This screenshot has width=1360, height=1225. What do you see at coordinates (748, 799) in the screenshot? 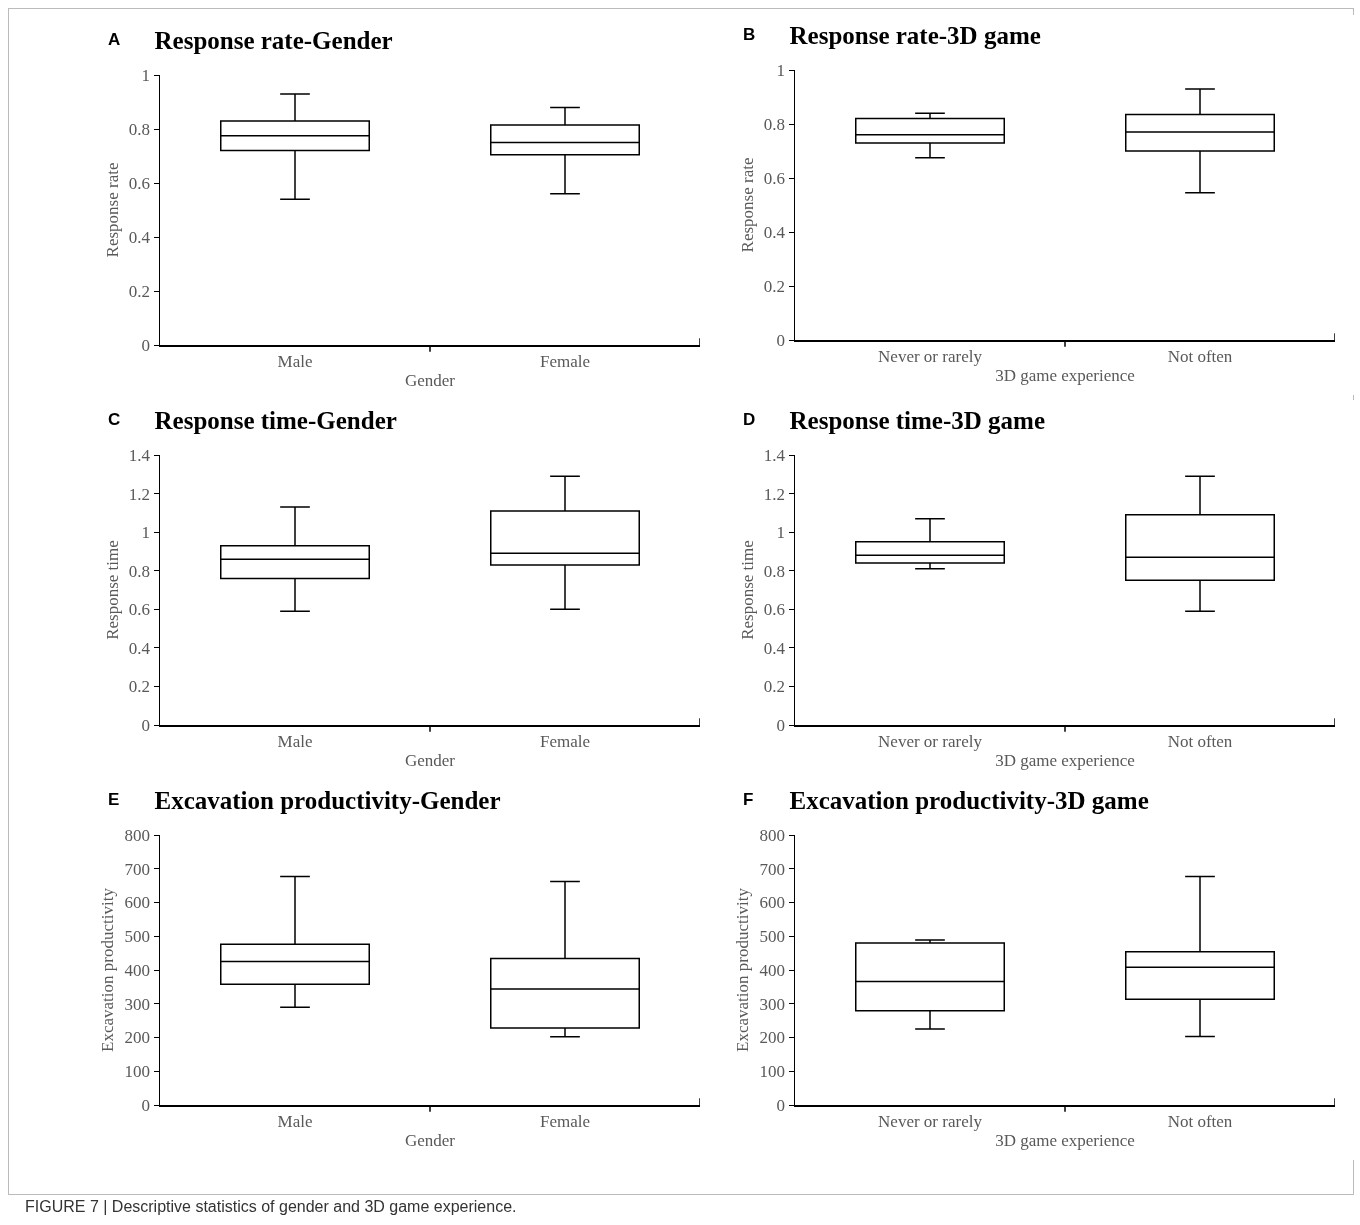
I see `text: F` at bounding box center [748, 799].